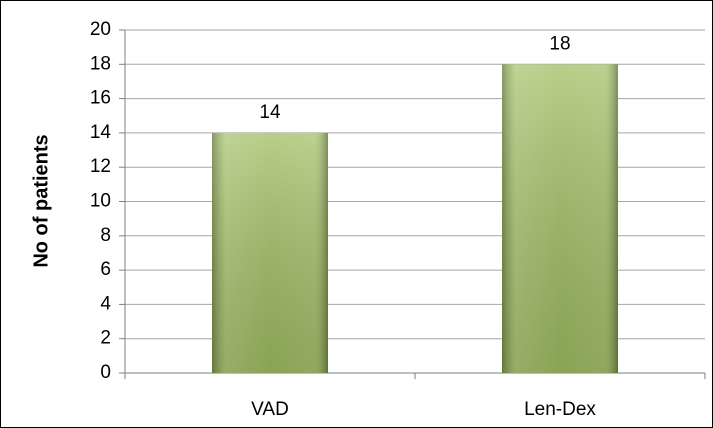 This screenshot has height=428, width=713. I want to click on y-tick-label: 20, so click(100, 29).